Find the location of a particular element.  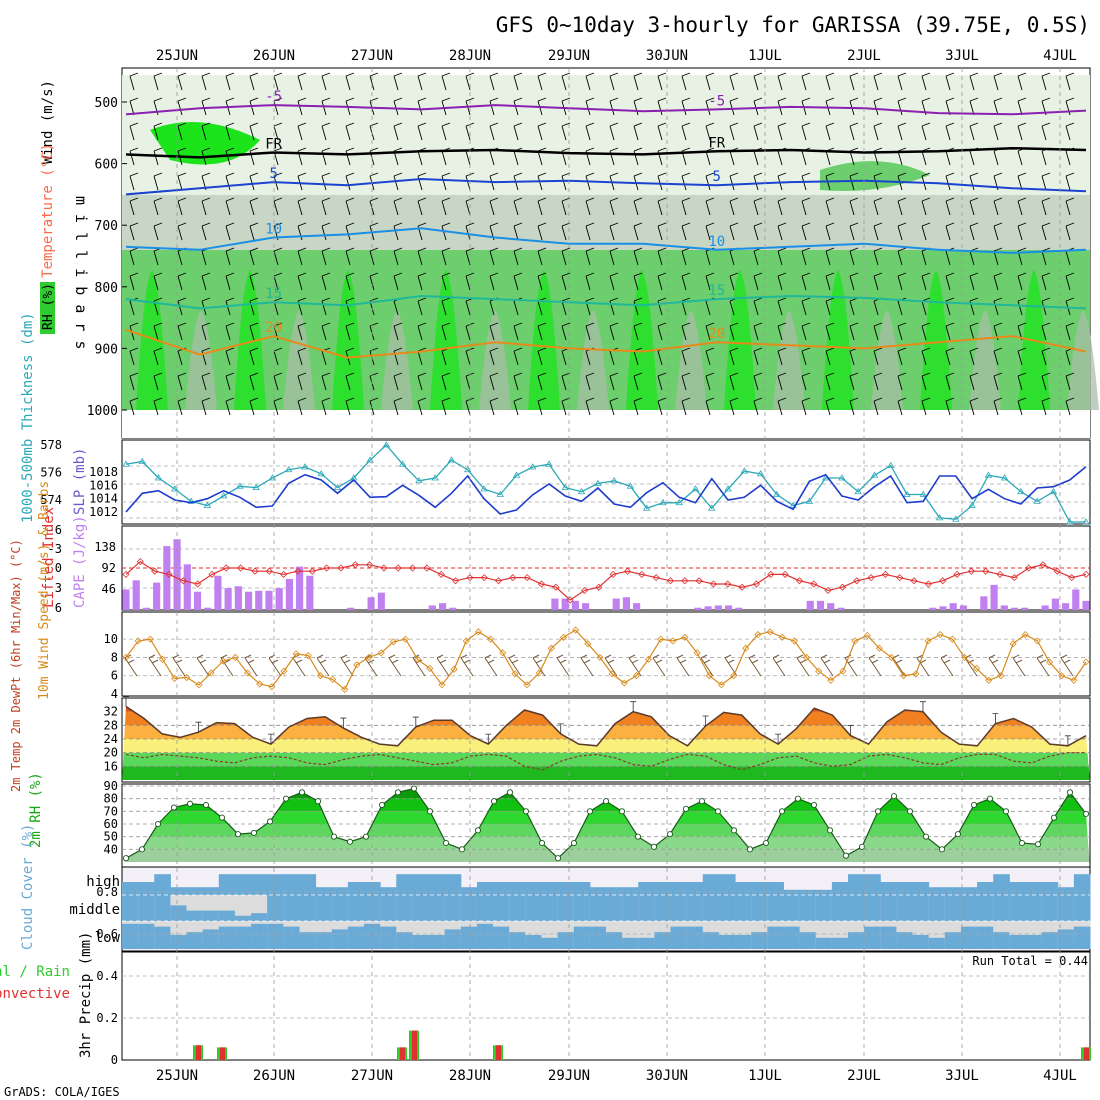

axis-tick-label: 24 is located at coordinates (111, 739).